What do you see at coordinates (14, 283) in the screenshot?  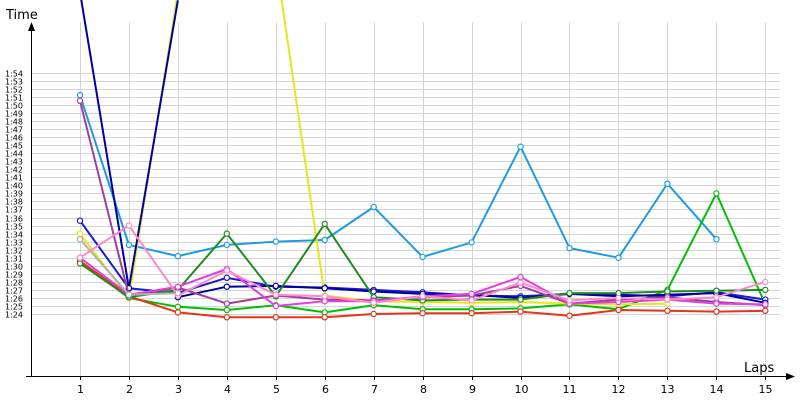 I see `y-tick-label: 1:28` at bounding box center [14, 283].